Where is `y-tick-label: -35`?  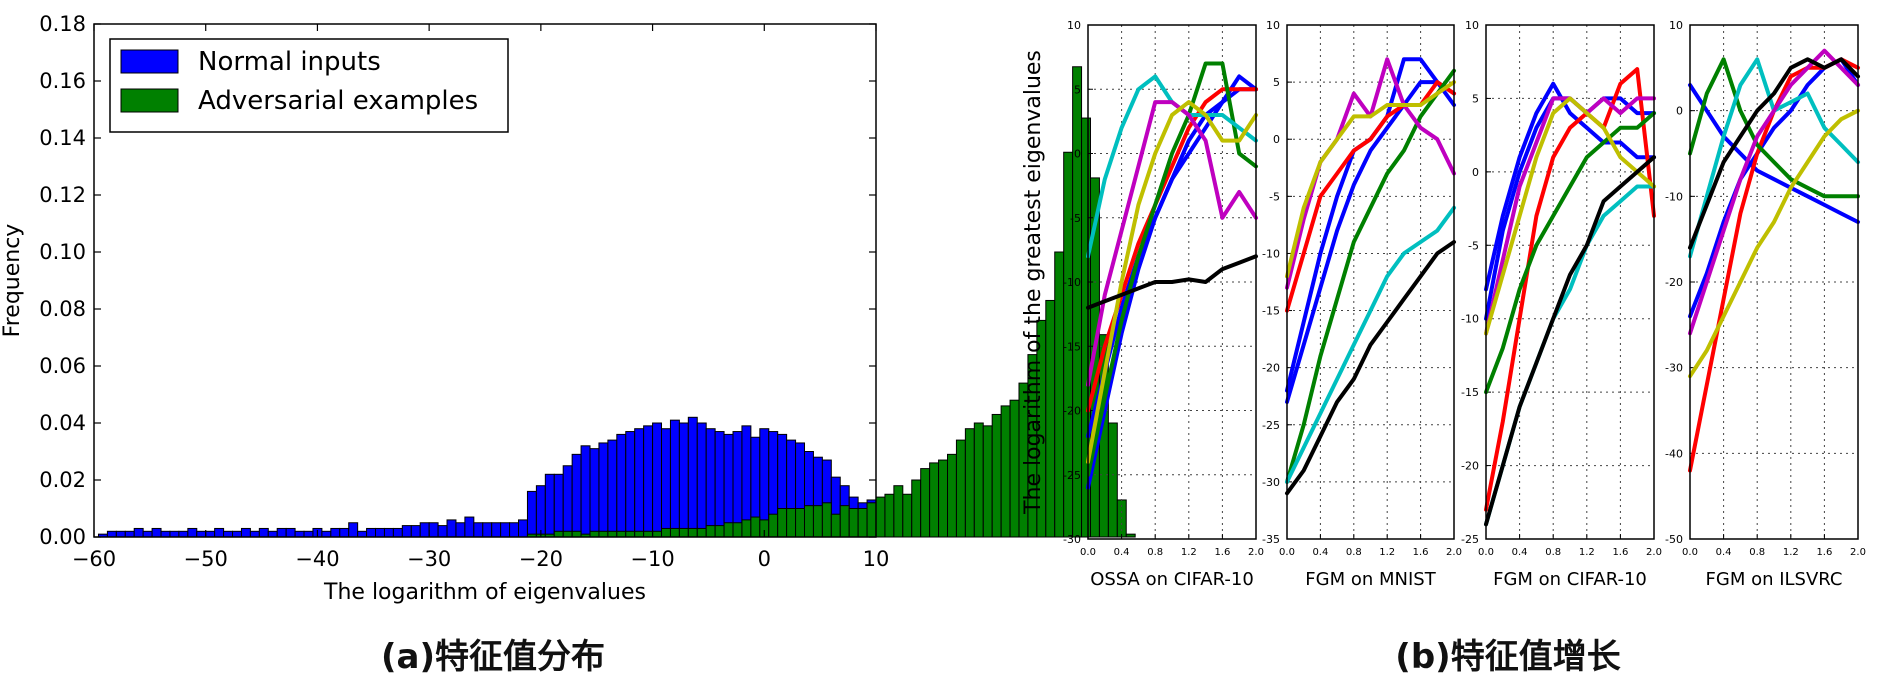
y-tick-label: -35 is located at coordinates (1271, 539).